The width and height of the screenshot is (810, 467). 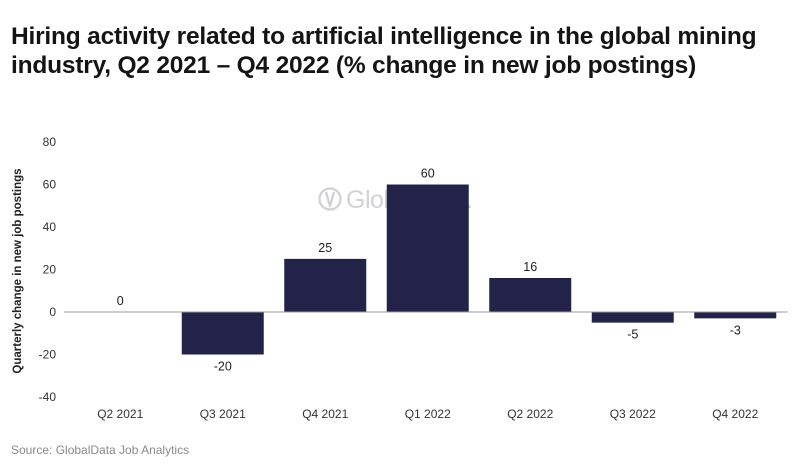 I want to click on y-tick-label: 60, so click(x=50, y=185).